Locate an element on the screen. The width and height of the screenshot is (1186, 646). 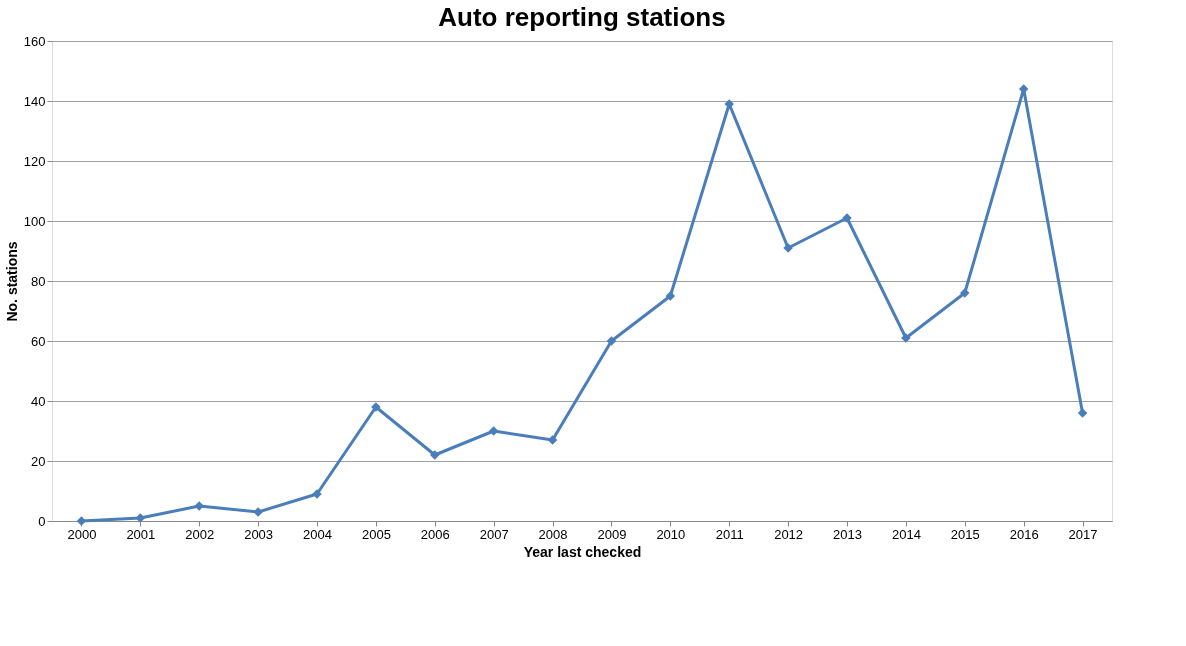
y-tick-label: 160 is located at coordinates (34, 41).